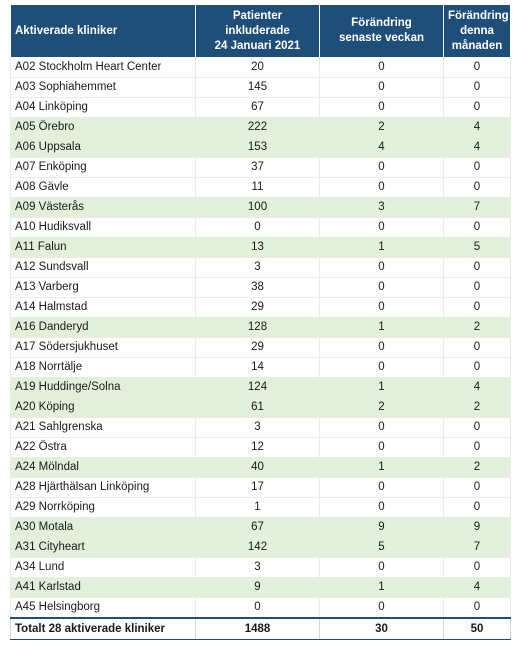 The height and width of the screenshot is (651, 523). I want to click on table-row: A45 Helsingborg 0 0 0, so click(260, 608).